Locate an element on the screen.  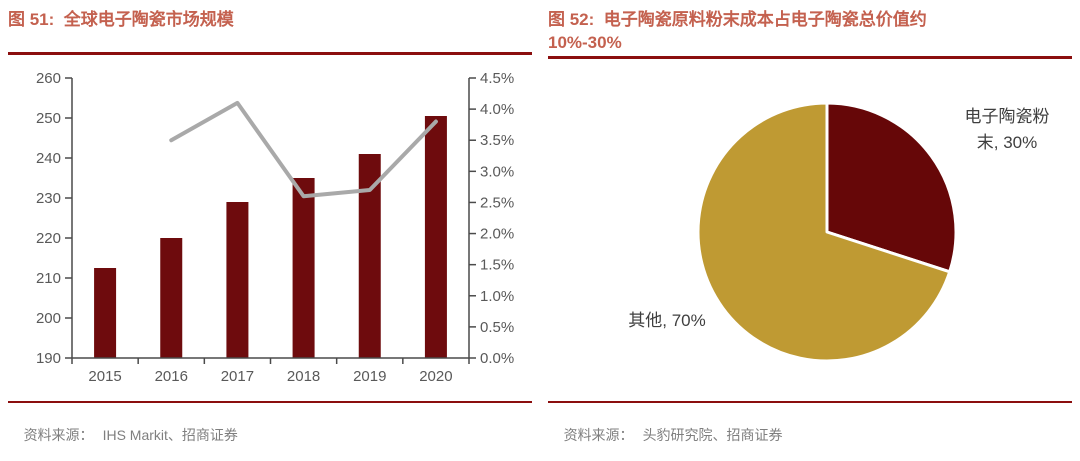
x-axis-category-label: 2019 is located at coordinates (369, 376).